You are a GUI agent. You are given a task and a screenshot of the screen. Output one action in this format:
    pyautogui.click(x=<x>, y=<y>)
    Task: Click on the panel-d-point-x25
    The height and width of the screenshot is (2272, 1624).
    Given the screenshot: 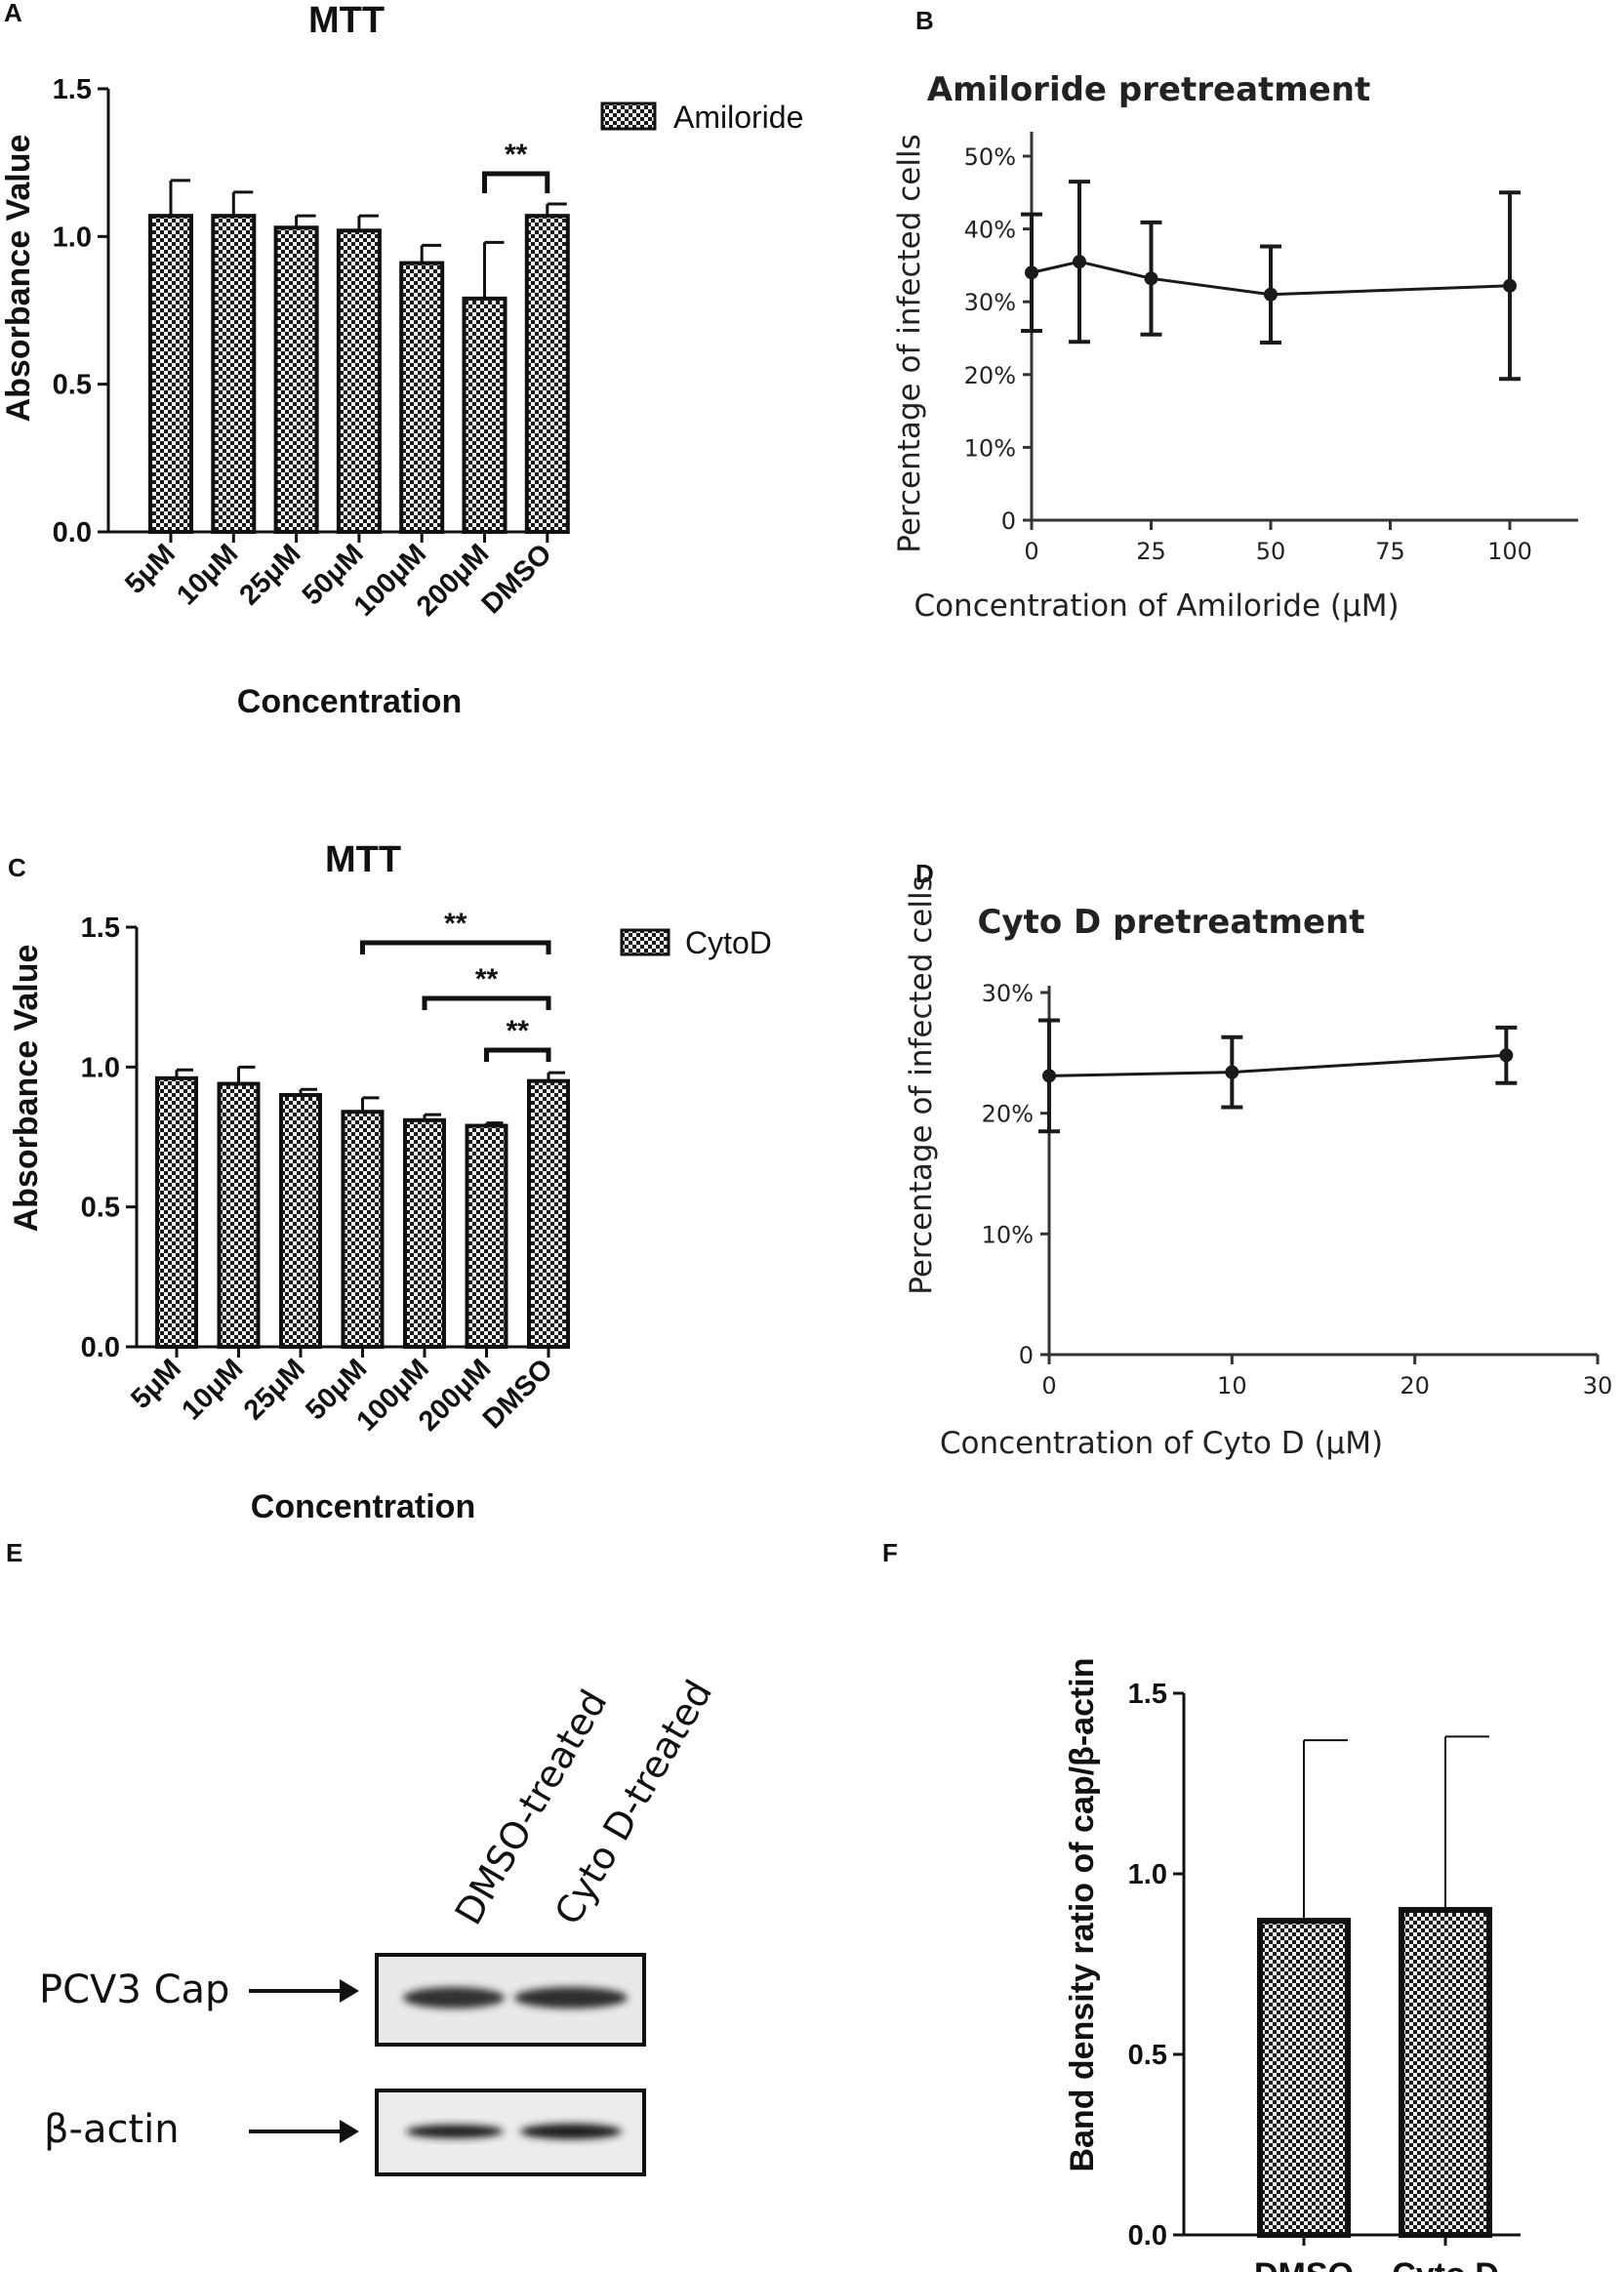 What is the action you would take?
    pyautogui.click(x=1506, y=1055)
    